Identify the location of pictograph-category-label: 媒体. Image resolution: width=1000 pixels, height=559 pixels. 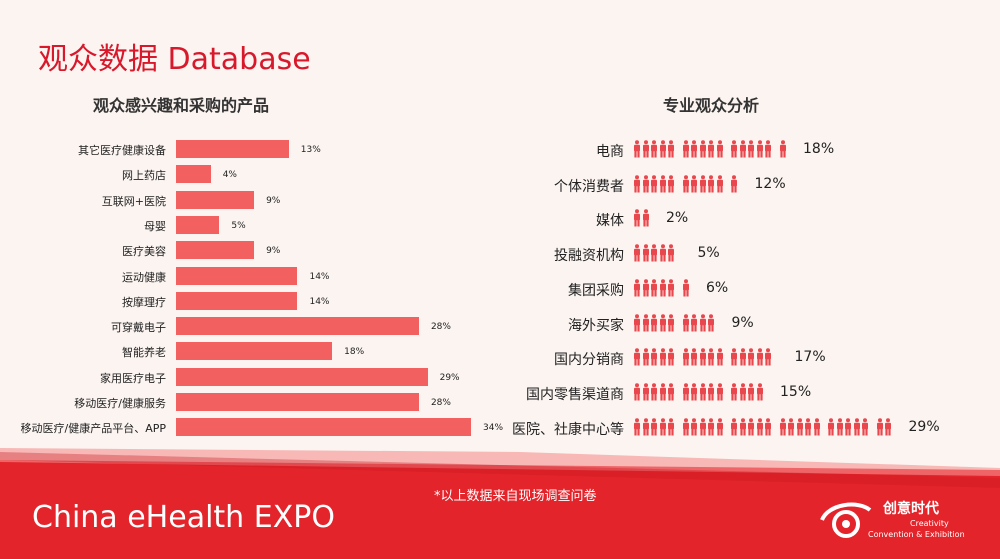
(610, 221).